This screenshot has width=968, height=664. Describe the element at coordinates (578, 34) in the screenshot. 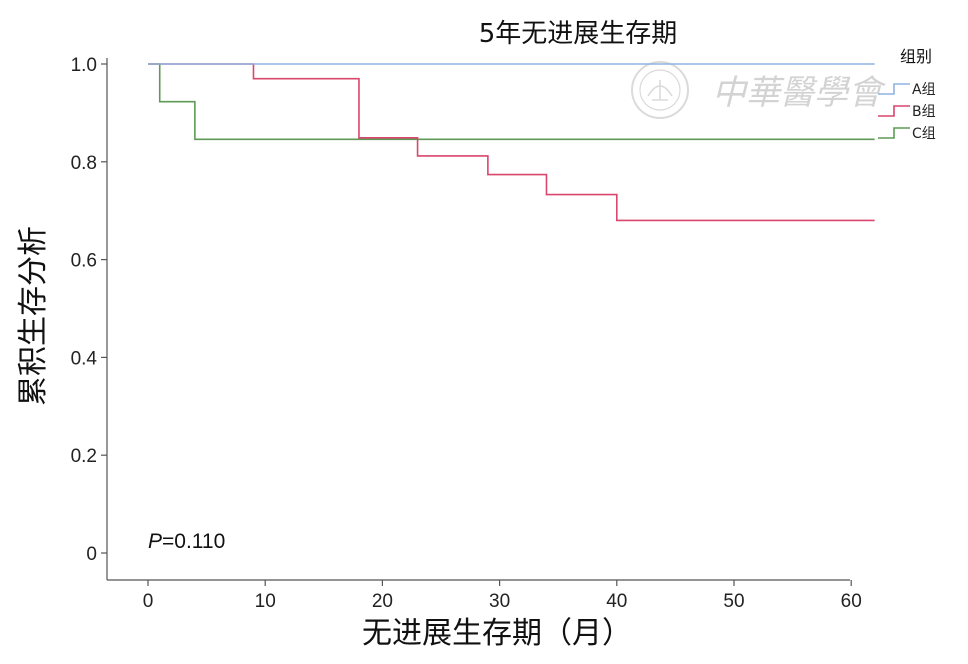

I see `chart-title: 5年无进展生存期` at that location.